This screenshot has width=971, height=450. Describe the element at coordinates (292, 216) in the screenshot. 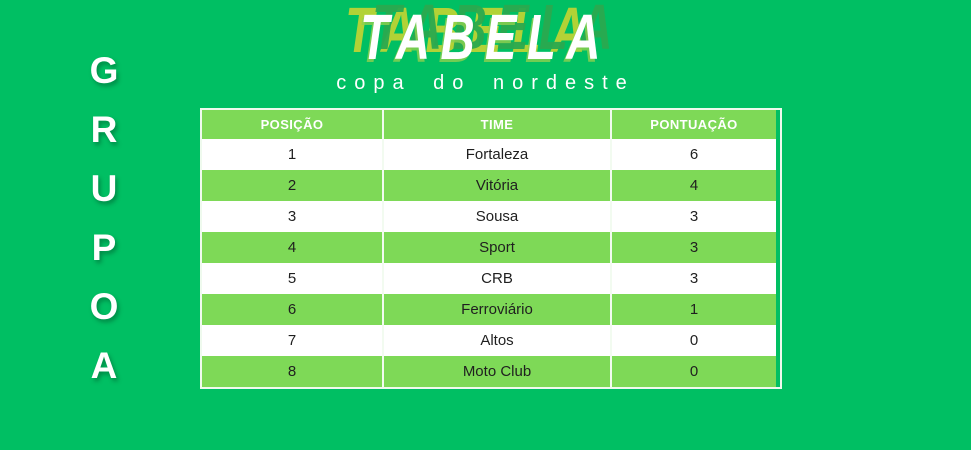

I see `position-cell: 3` at that location.